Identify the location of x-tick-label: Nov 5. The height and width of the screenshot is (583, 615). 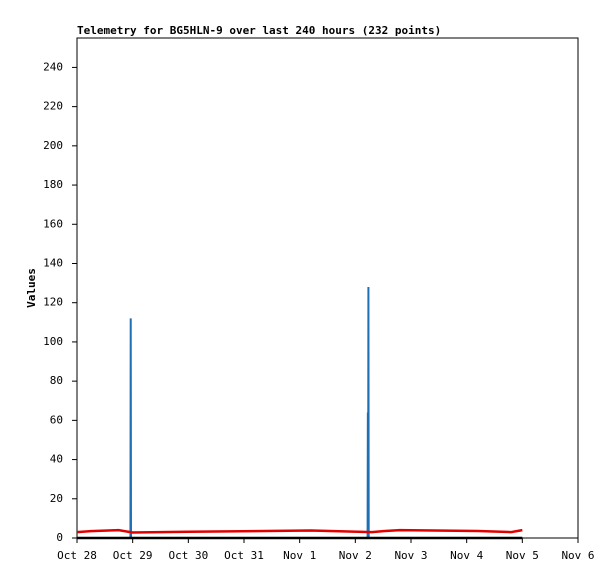
(522, 555).